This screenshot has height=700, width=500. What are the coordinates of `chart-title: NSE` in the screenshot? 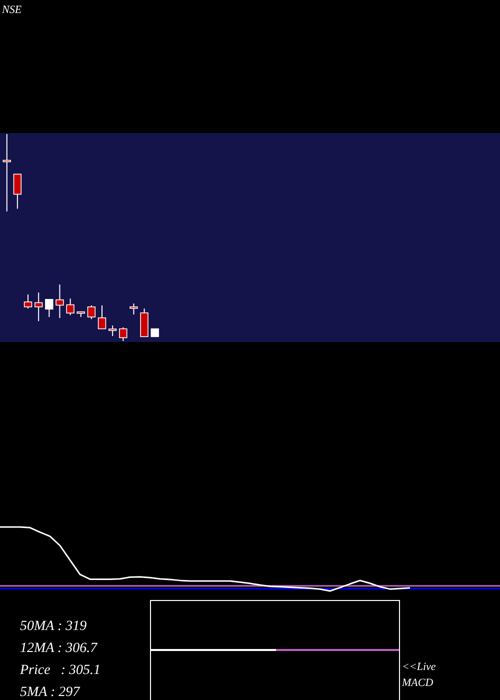 It's located at (11, 10).